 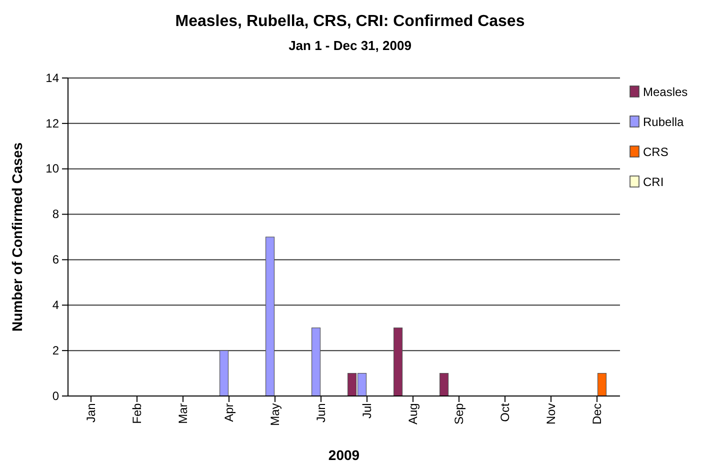 I want to click on x-axis-title: 2009, so click(x=344, y=455).